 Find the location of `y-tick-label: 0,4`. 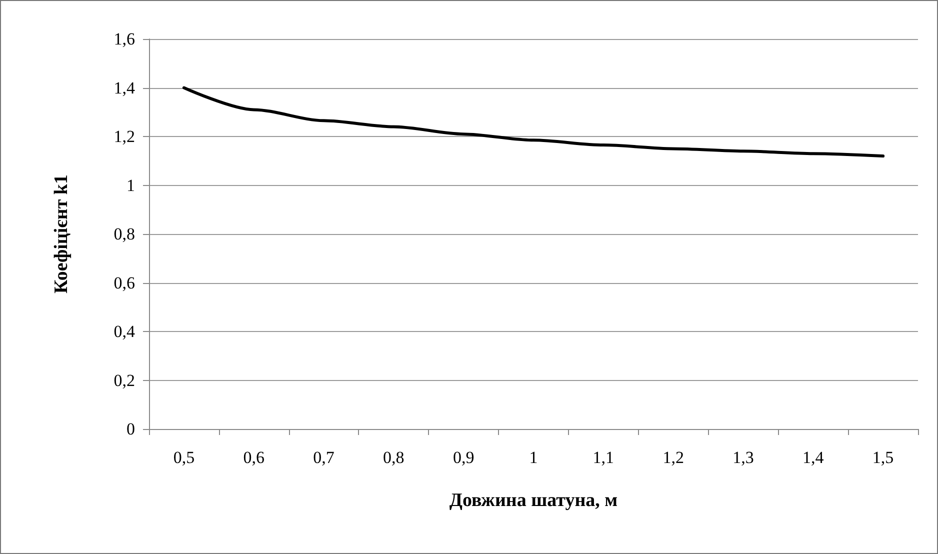

y-tick-label: 0,4 is located at coordinates (125, 331).